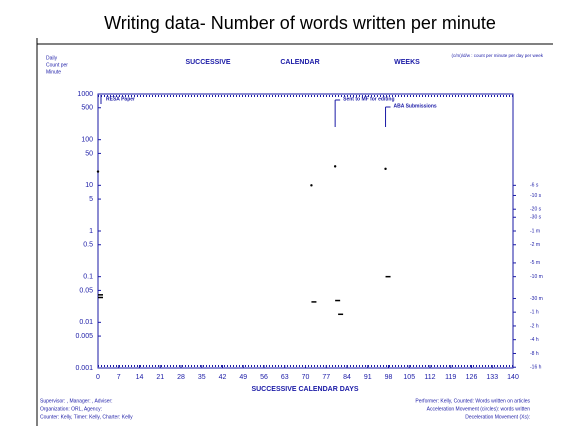  What do you see at coordinates (160, 377) in the screenshot?
I see `x-tick-label: 21` at bounding box center [160, 377].